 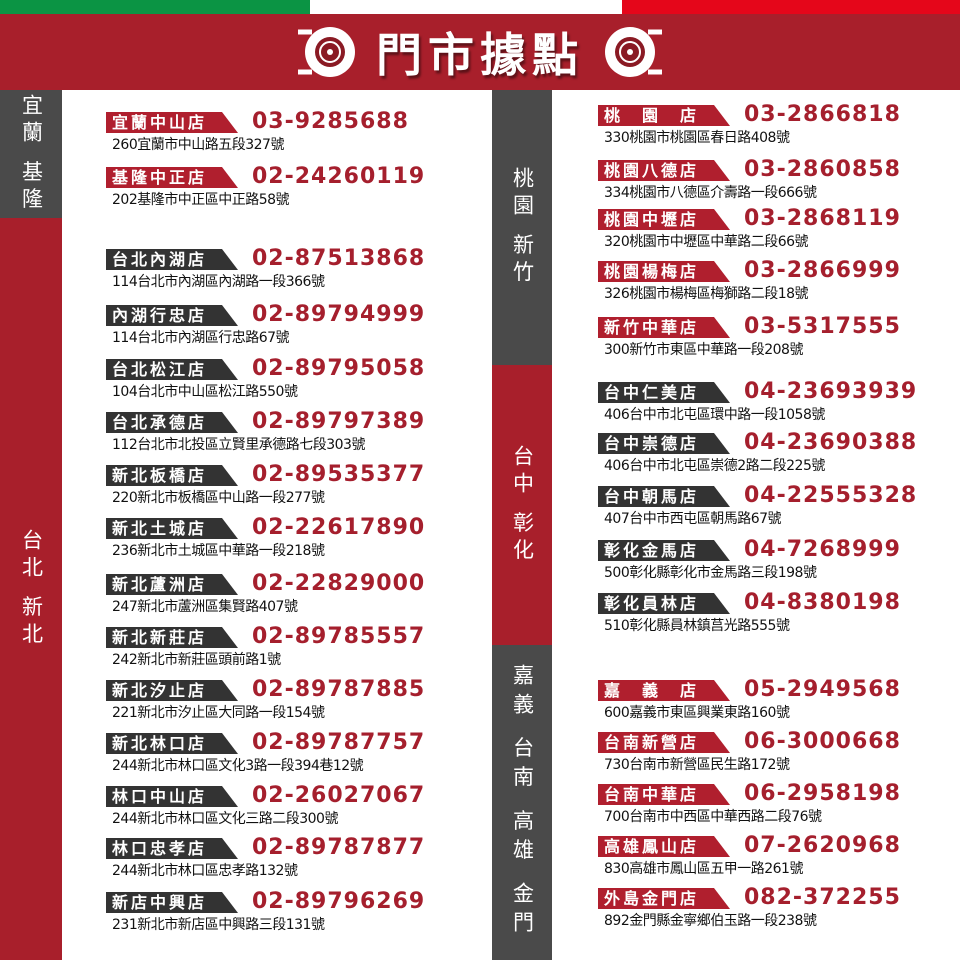 What do you see at coordinates (710, 921) in the screenshot?
I see `store-address: 892金門縣金寧鄉伯玉路一段238號` at bounding box center [710, 921].